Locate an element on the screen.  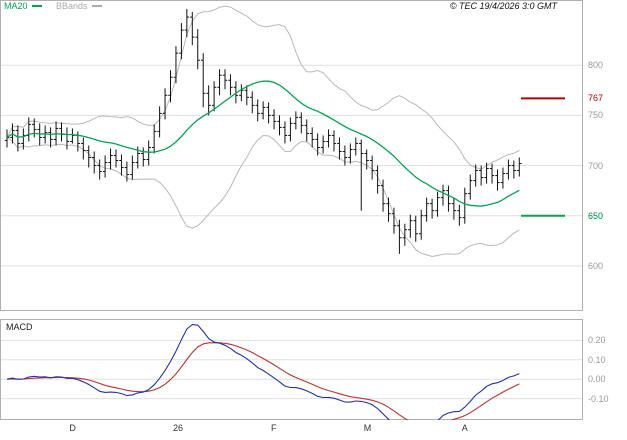
legend-item-bbands: BBands is located at coordinates (83, 6).